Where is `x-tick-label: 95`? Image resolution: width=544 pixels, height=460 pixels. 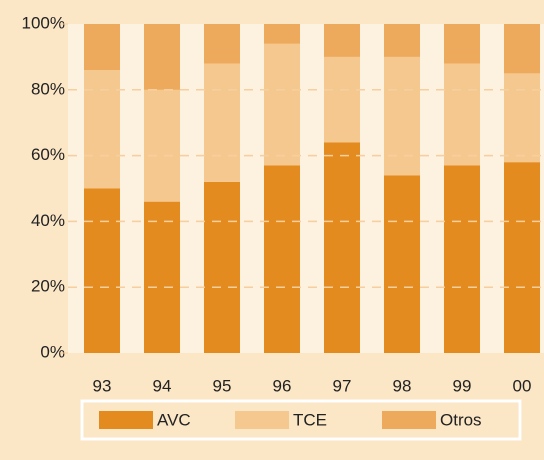 x-tick-label: 95 is located at coordinates (222, 385).